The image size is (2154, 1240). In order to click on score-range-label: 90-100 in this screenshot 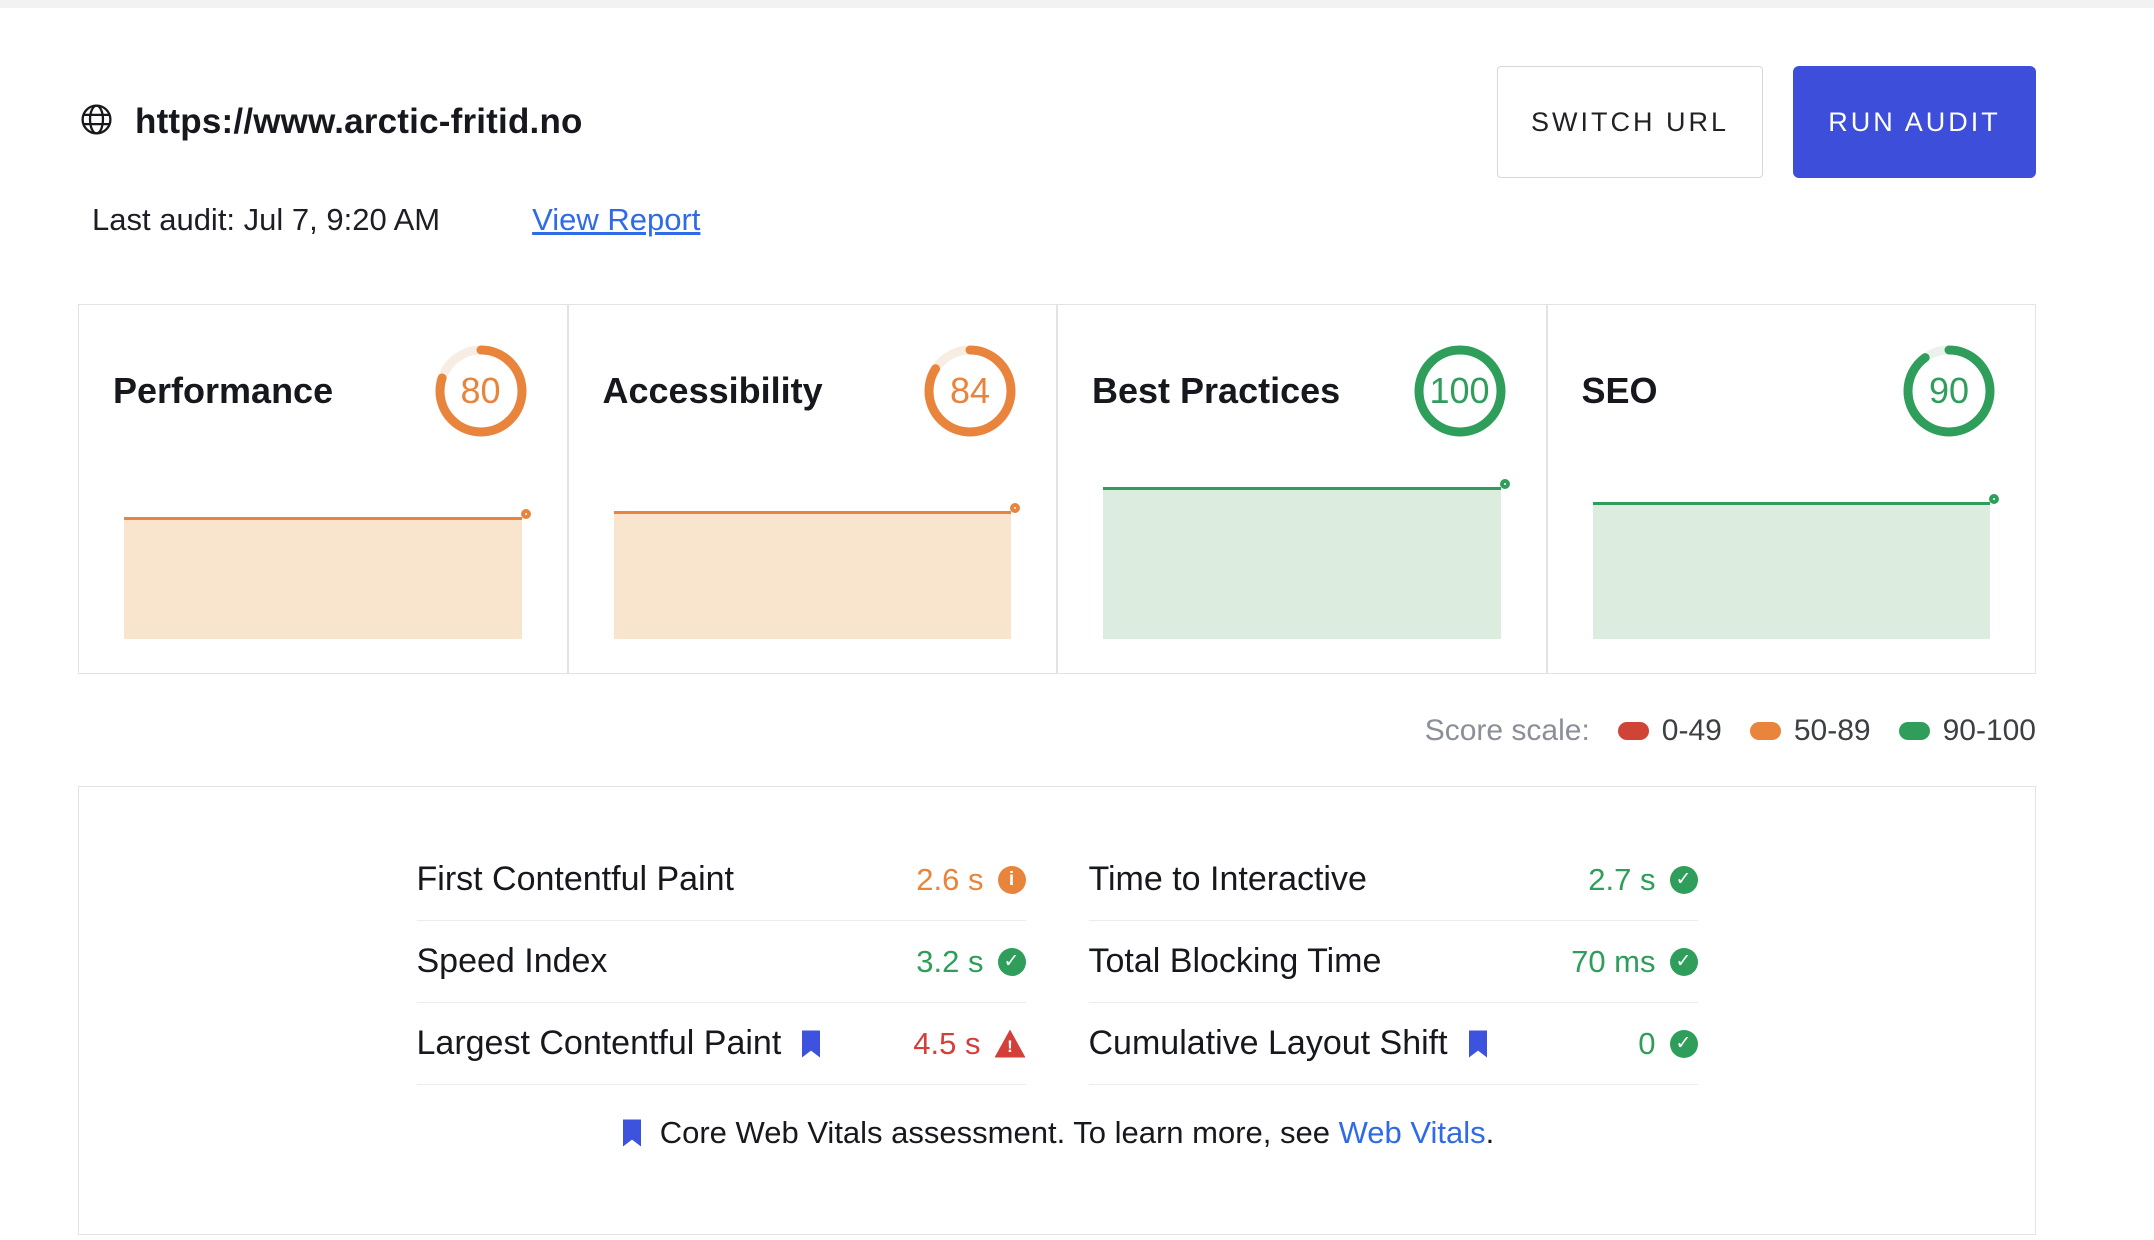, I will do `click(1989, 730)`.